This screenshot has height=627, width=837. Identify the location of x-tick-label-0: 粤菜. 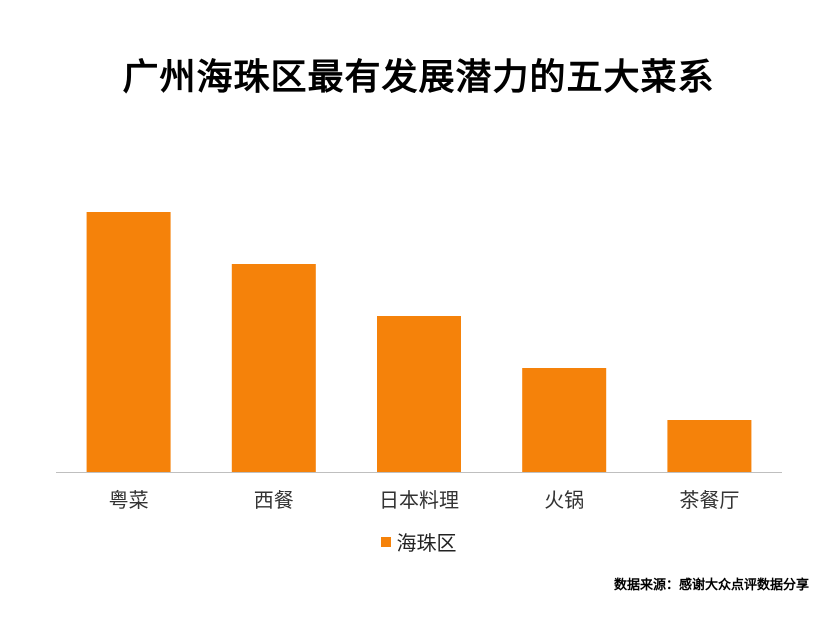
(129, 500).